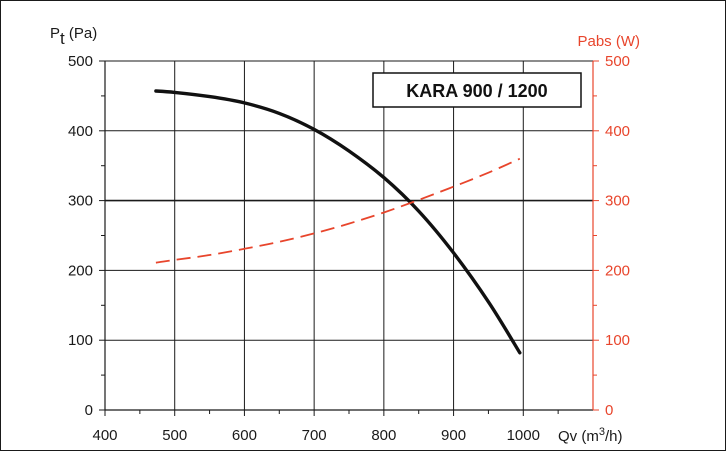 The height and width of the screenshot is (451, 726). Describe the element at coordinates (89, 410) in the screenshot. I see `y-left-tick-label: 0` at that location.